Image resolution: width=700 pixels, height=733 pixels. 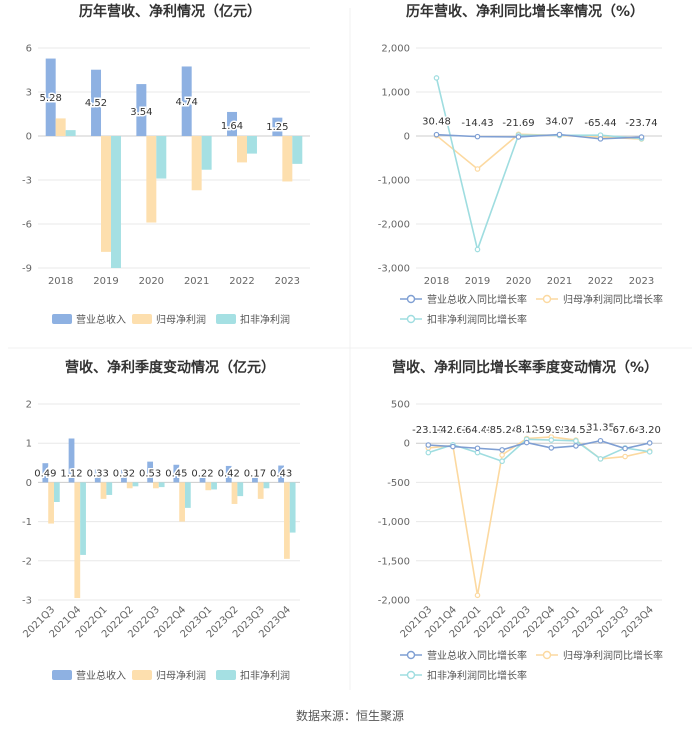 I want to click on data-label: 0.42, so click(x=229, y=473).